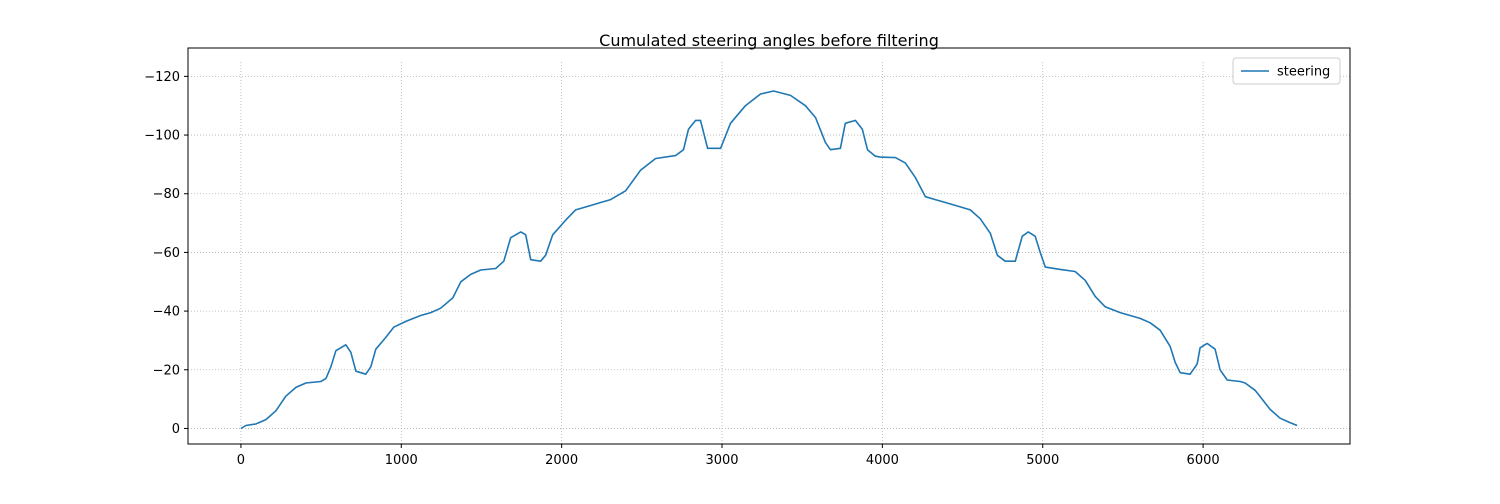 This screenshot has height=504, width=1500. What do you see at coordinates (176, 429) in the screenshot?
I see `y-tick-label: 0` at bounding box center [176, 429].